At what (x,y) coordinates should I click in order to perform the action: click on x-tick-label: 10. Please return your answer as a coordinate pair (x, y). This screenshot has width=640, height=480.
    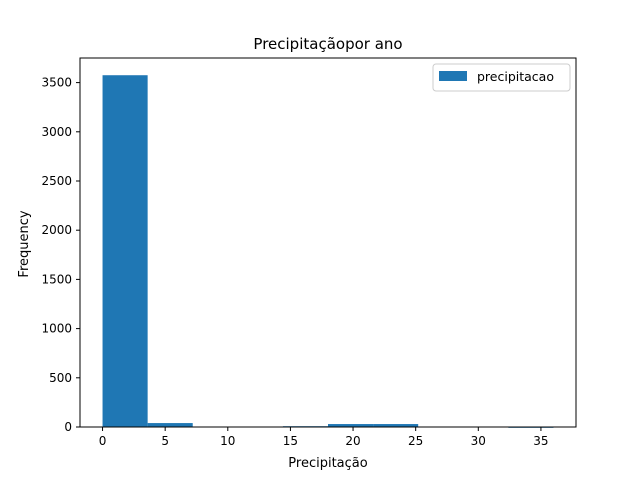
    Looking at the image, I should click on (227, 441).